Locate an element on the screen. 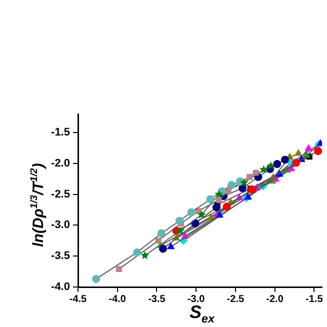  y-tick-label: -3.5 is located at coordinates (60, 256).